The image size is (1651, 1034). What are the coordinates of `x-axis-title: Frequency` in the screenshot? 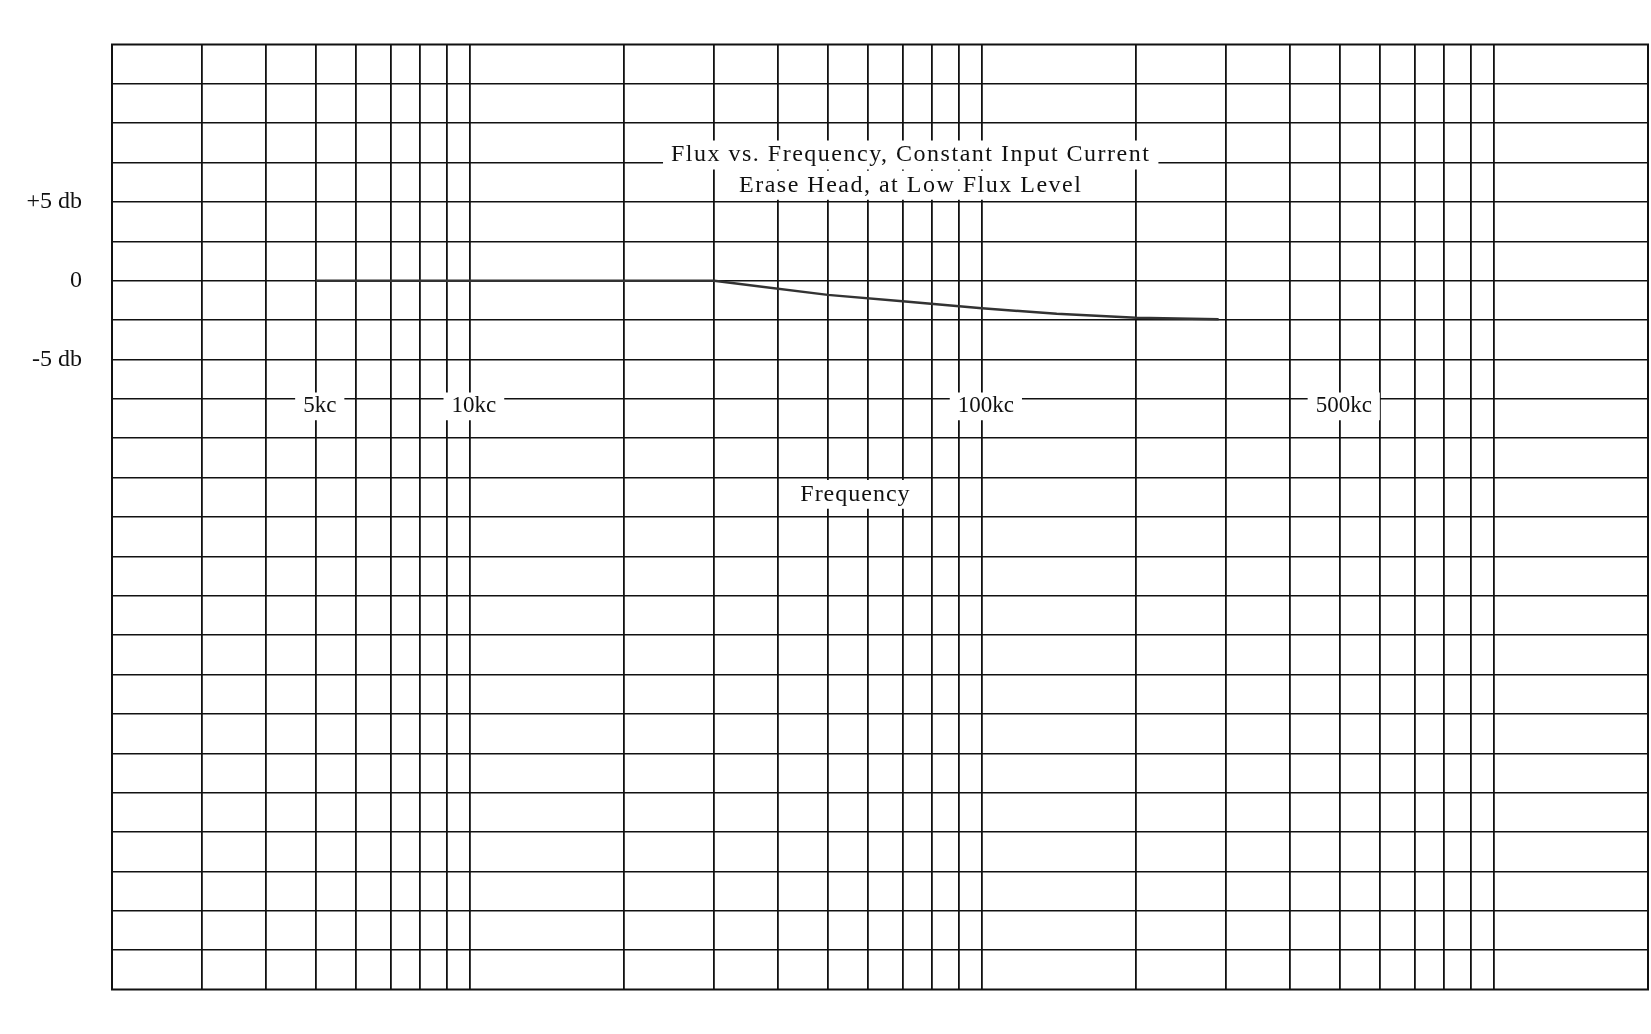 It's located at (855, 492).